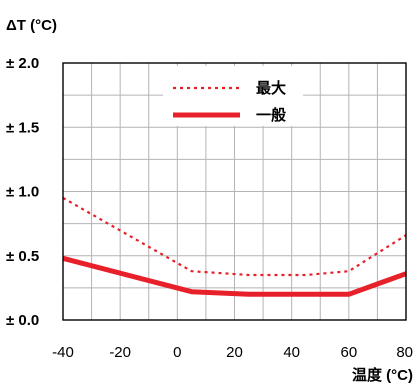  Describe the element at coordinates (271, 115) in the screenshot. I see `legend-label-typical: 一般` at that location.